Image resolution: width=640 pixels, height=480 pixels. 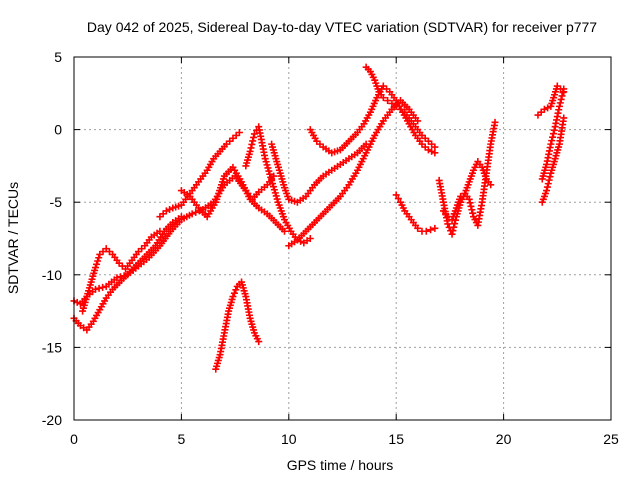 I want to click on x-tick-label: 5, so click(x=182, y=439).